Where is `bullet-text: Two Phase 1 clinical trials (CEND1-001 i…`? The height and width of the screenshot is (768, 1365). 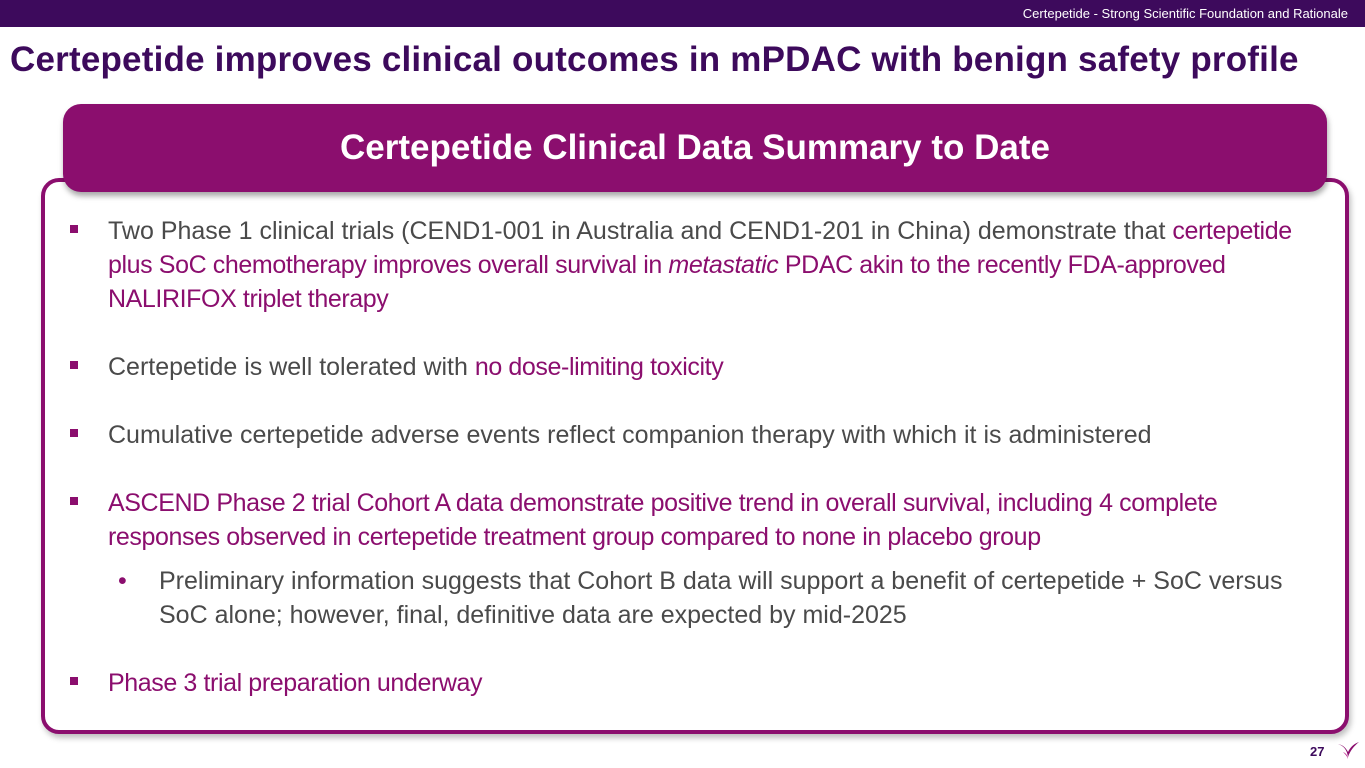
bullet-text: Two Phase 1 clinical trials (CEND1-001 i… is located at coordinates (640, 231).